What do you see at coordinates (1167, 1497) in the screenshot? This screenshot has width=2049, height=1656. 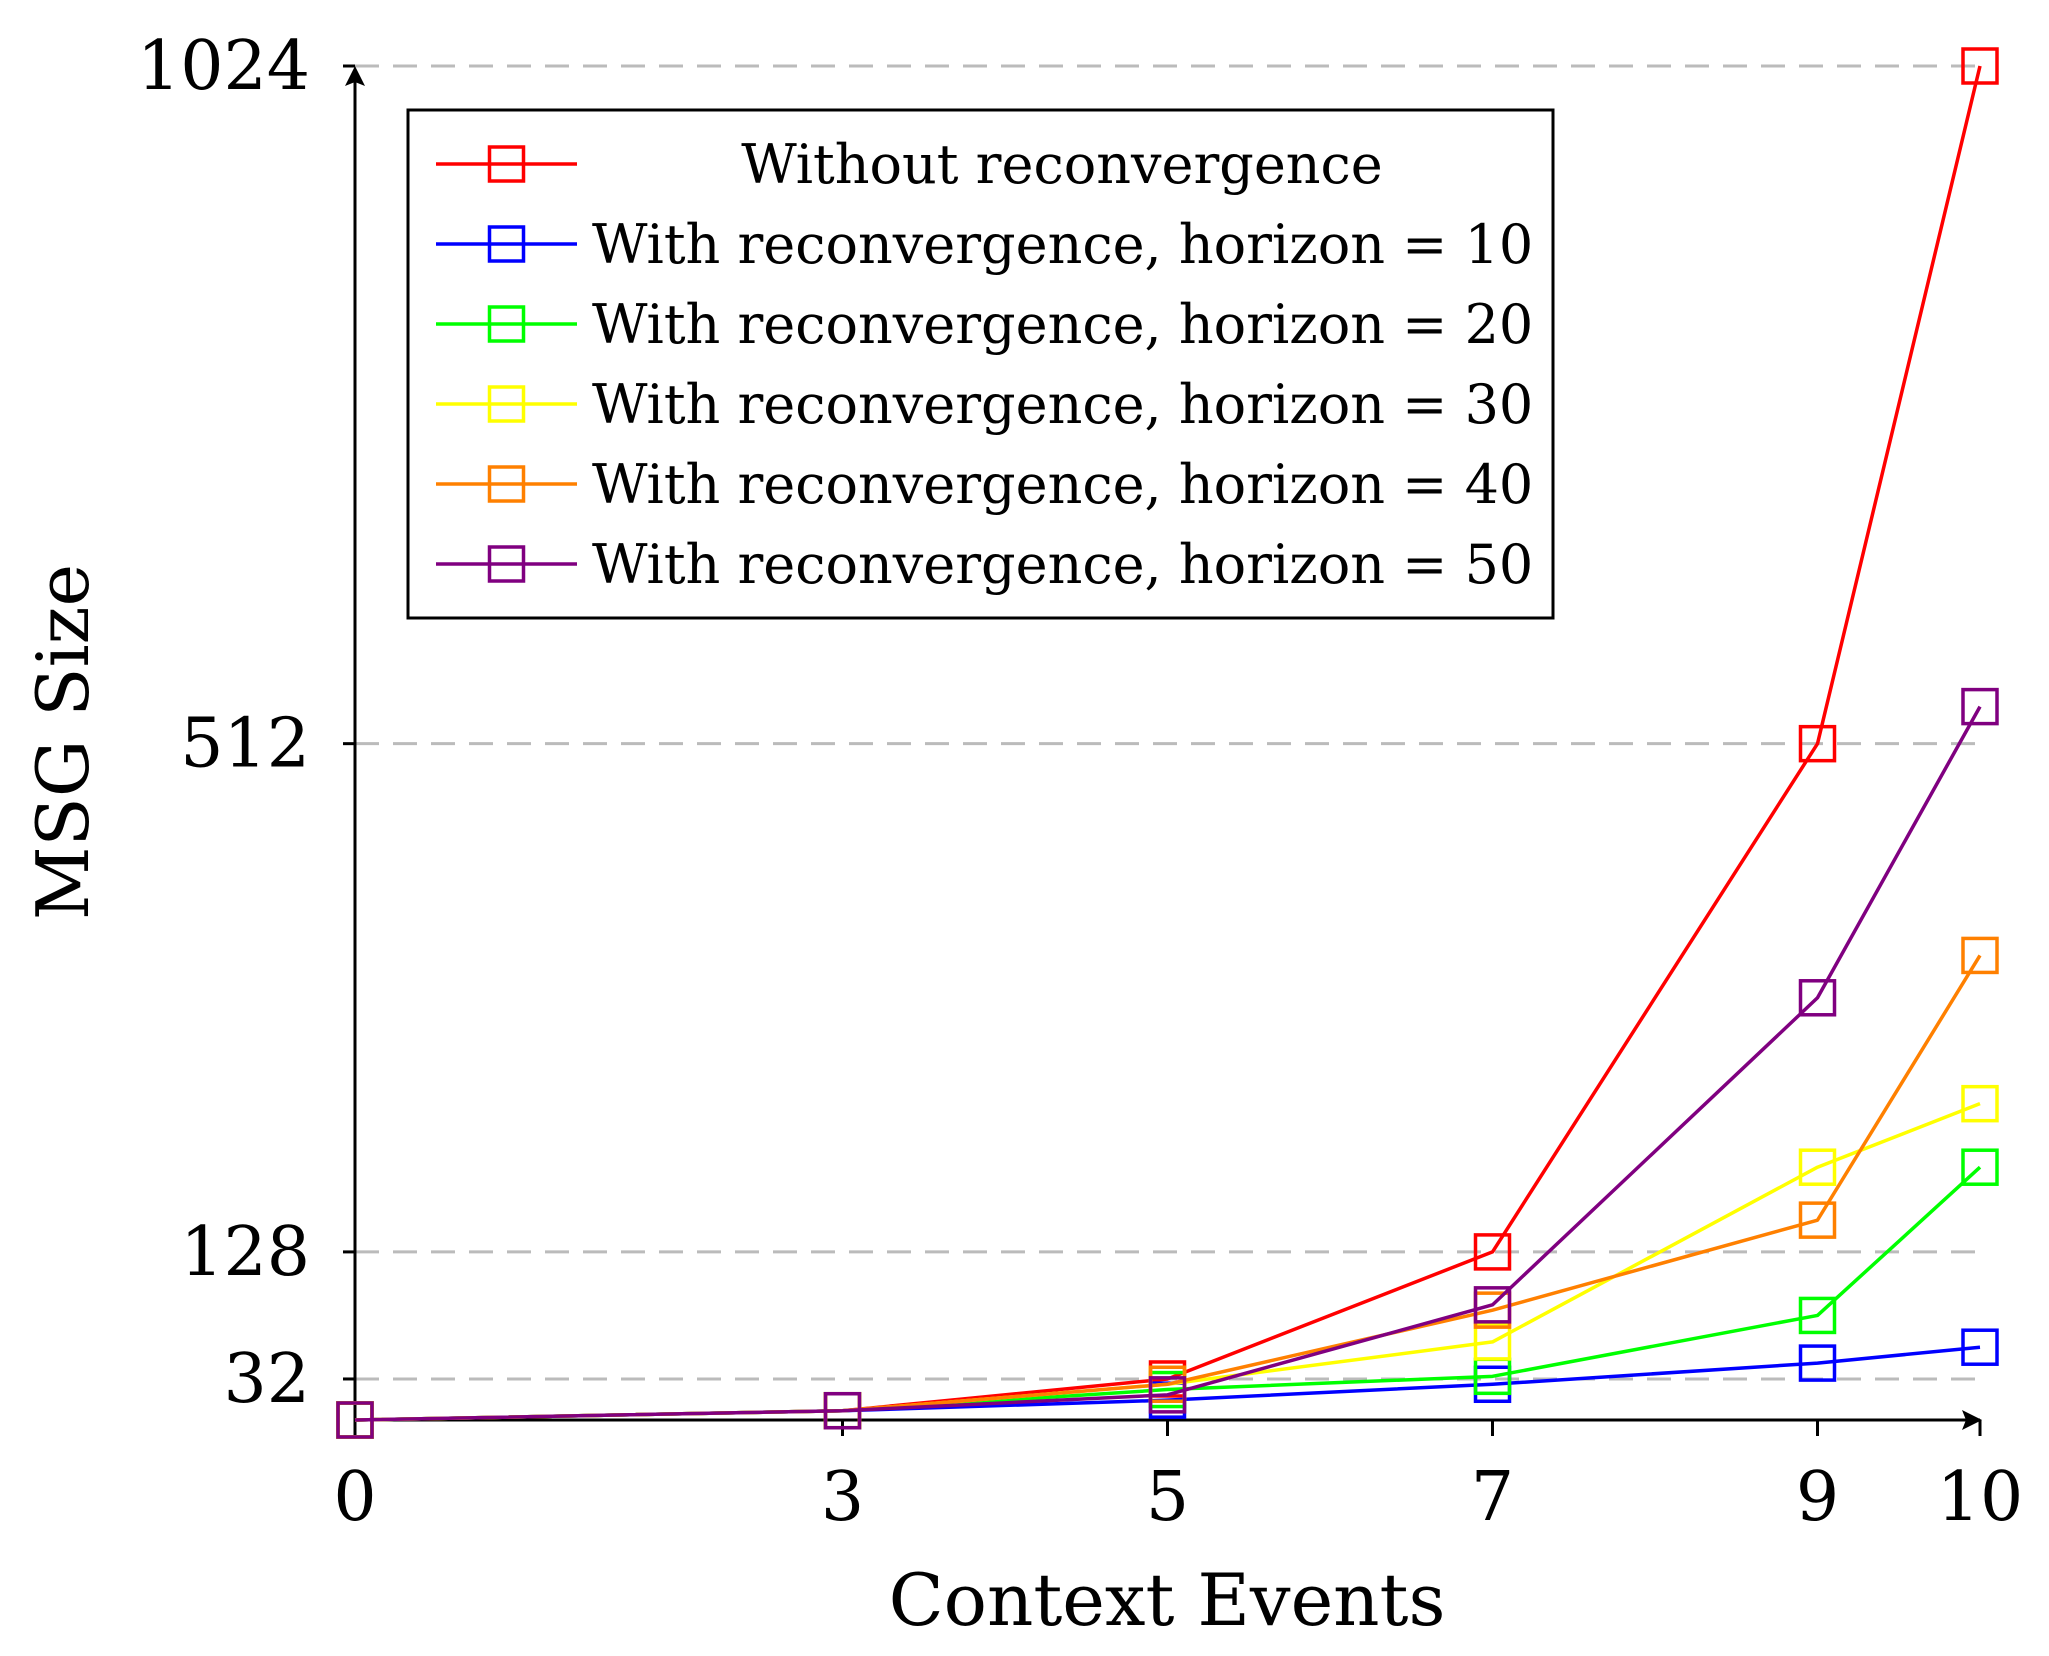 I see `x-tick-label: 5` at bounding box center [1167, 1497].